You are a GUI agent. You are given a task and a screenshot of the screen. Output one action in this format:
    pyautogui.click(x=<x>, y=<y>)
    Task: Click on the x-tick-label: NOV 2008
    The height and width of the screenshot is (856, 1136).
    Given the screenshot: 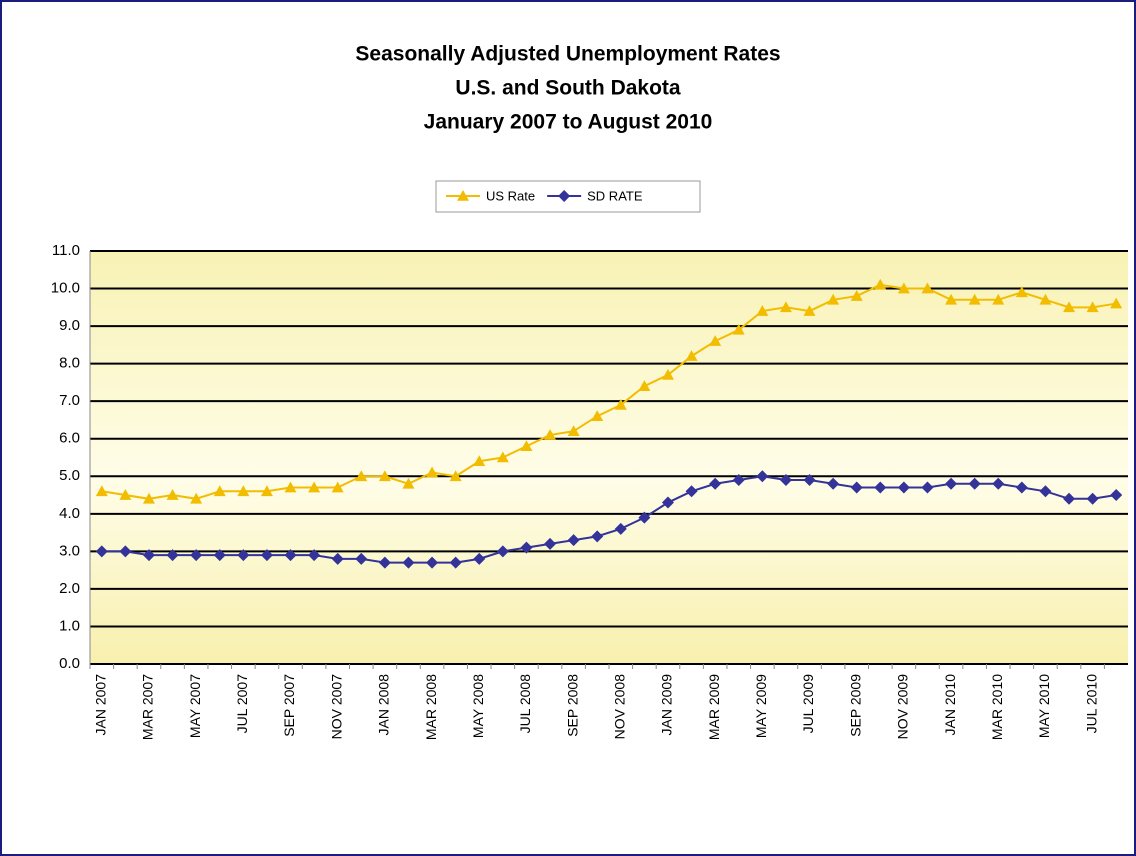 What is the action you would take?
    pyautogui.click(x=619, y=707)
    